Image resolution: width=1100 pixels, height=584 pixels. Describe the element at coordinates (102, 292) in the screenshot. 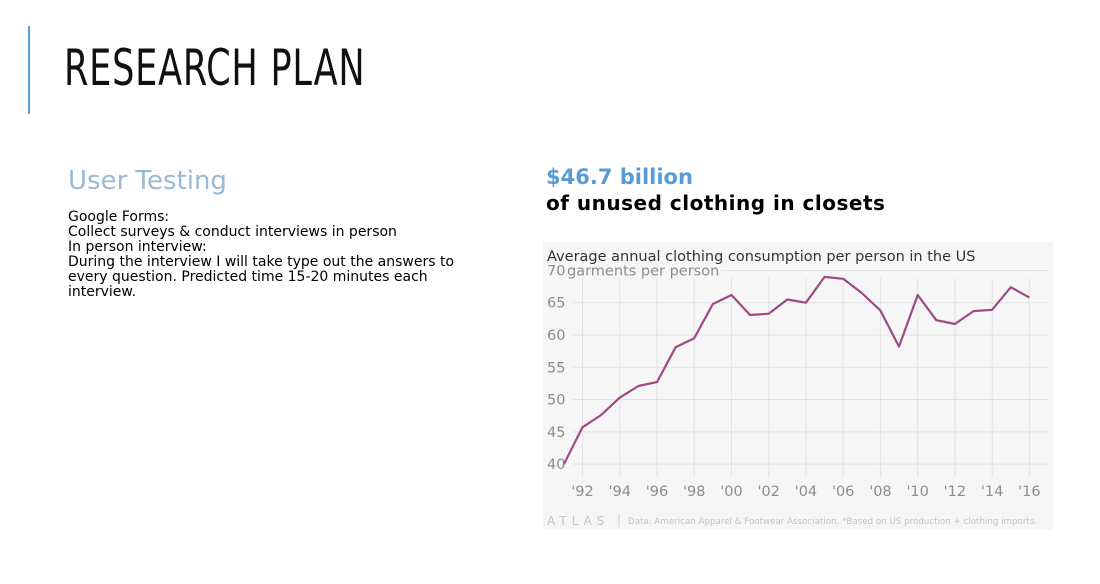

I see `body-line-interview-3: interview.` at that location.